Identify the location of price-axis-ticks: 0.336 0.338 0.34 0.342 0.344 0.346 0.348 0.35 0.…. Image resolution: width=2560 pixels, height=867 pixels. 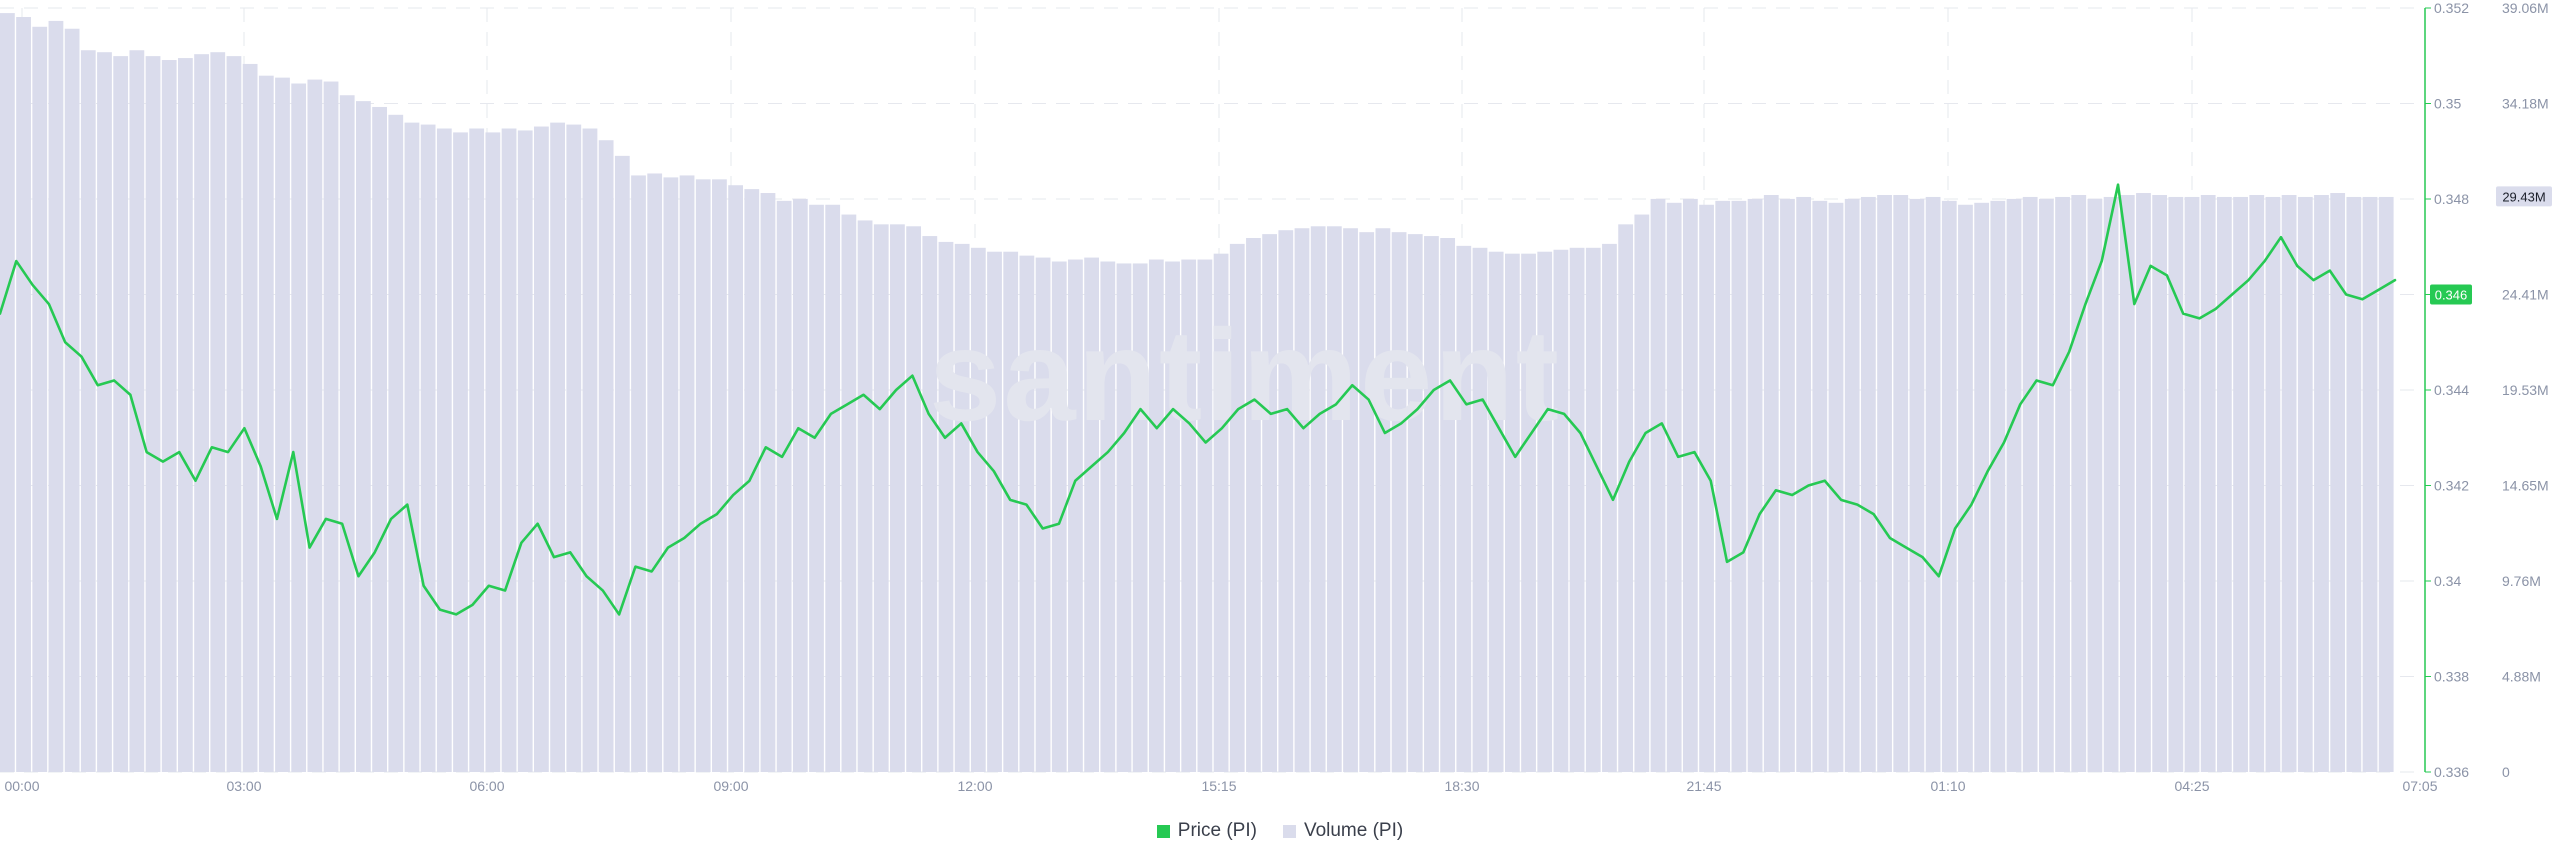
(2447, 390).